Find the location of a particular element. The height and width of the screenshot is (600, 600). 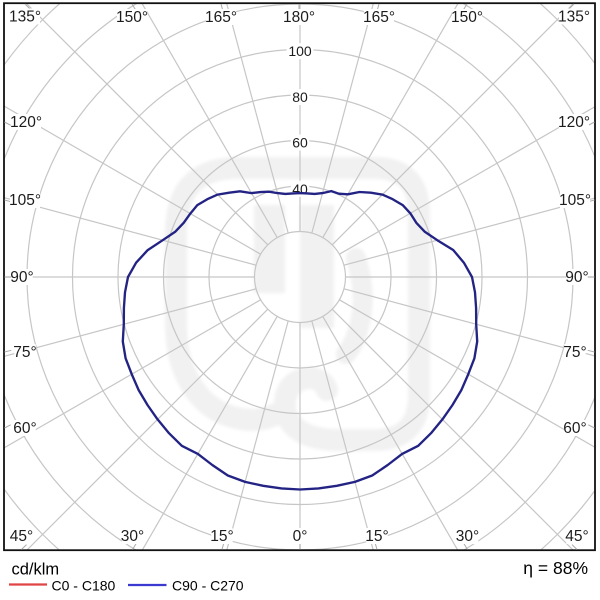

svg-text: C0 - C180 is located at coordinates (84, 586).